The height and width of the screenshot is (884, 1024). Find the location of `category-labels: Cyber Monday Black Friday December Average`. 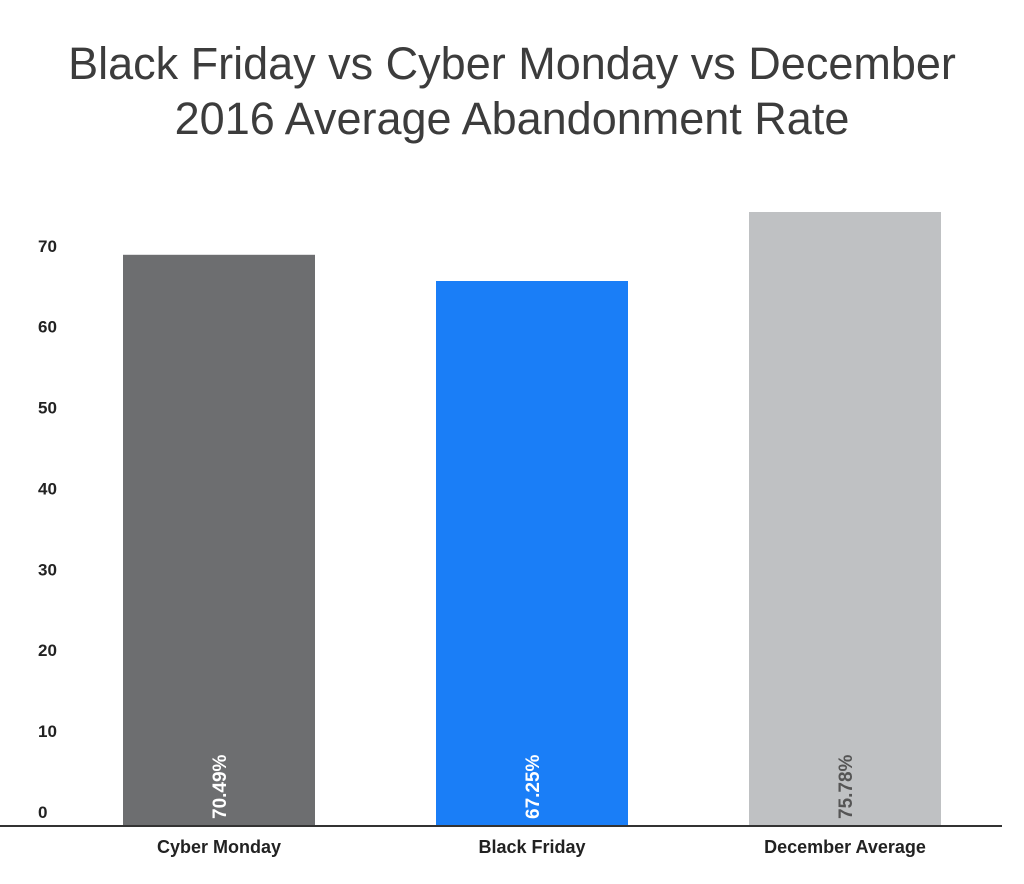

category-labels: Cyber Monday Black Friday December Average is located at coordinates (541, 847).